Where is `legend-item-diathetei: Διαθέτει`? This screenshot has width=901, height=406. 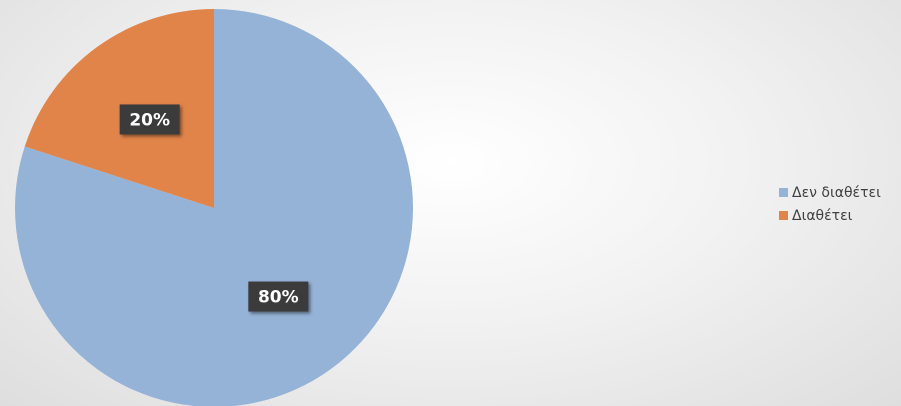 legend-item-diathetei: Διαθέτει is located at coordinates (830, 215).